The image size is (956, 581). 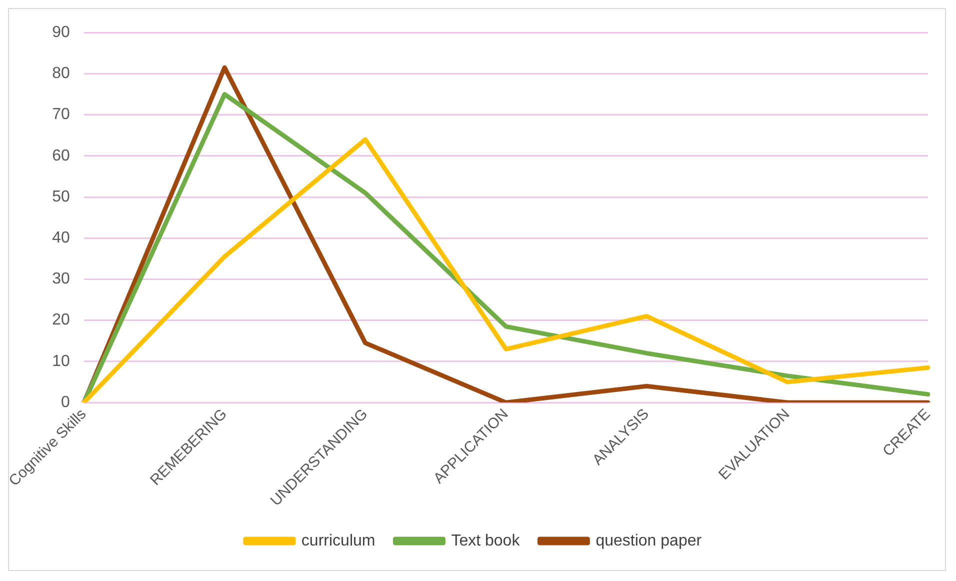 I want to click on y-tick-label: 0, so click(x=65, y=402).